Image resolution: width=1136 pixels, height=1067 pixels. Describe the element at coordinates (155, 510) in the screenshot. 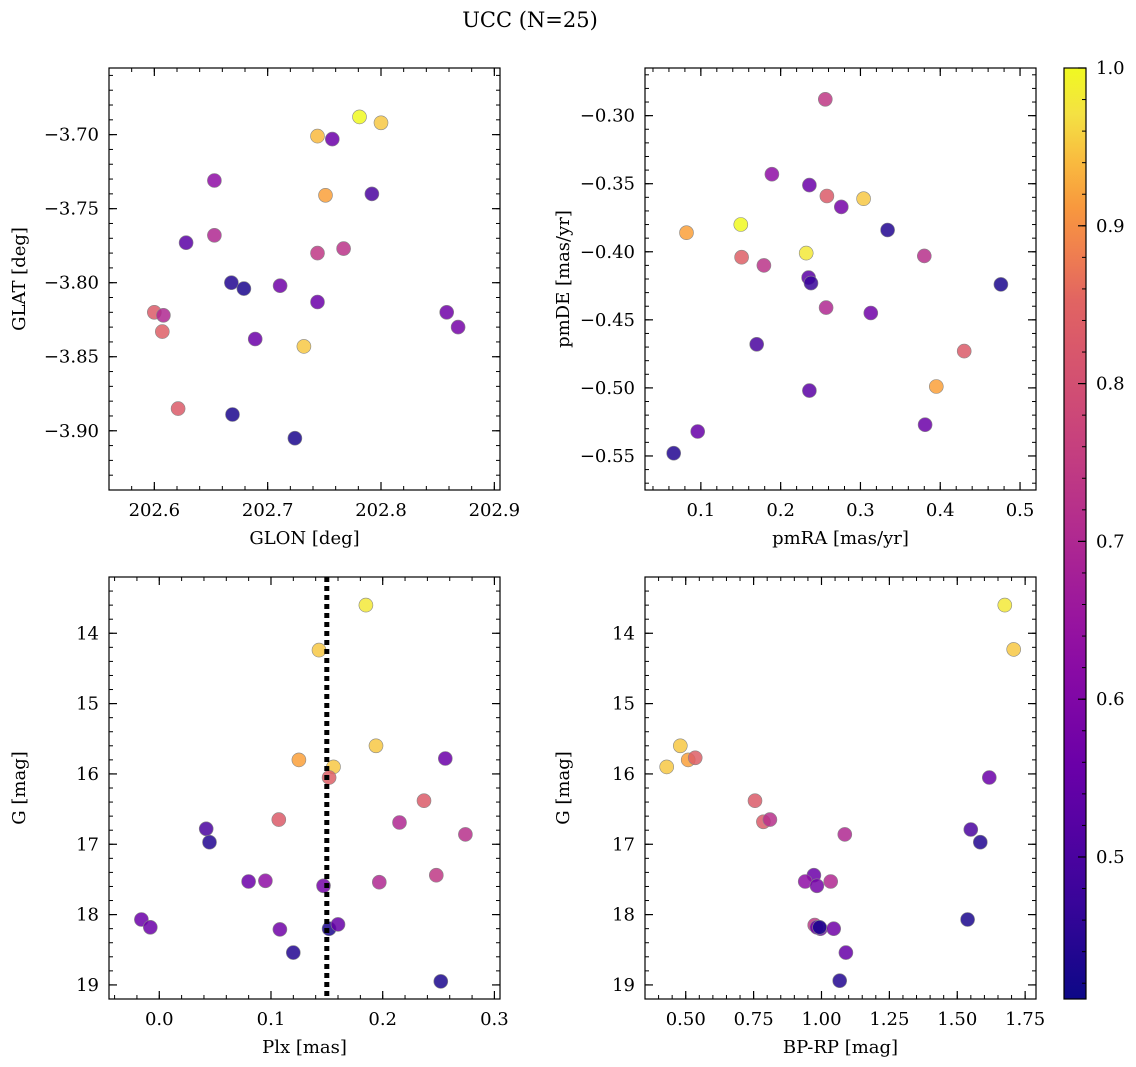

I see `x-tick-label: 202.6` at that location.